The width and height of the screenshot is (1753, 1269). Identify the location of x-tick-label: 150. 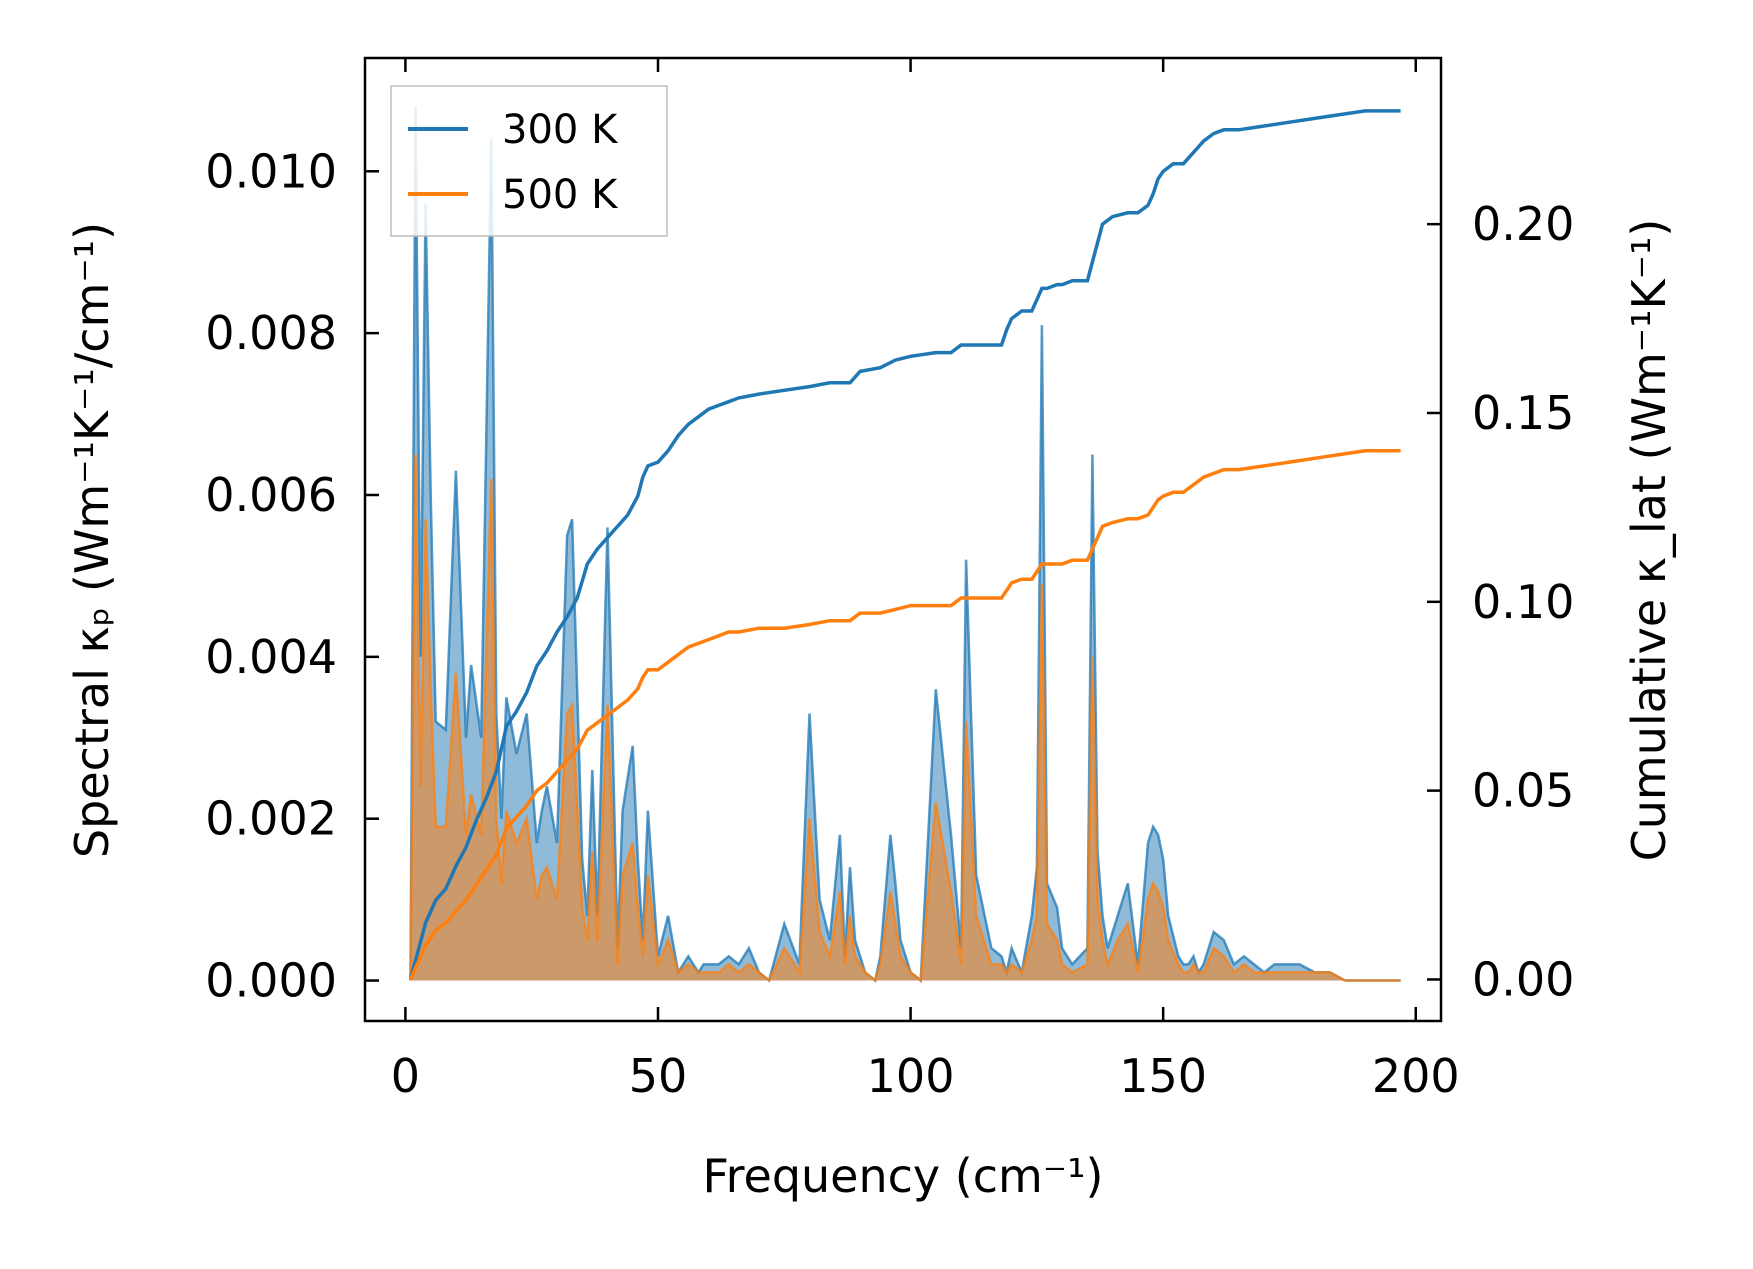
(1163, 1076).